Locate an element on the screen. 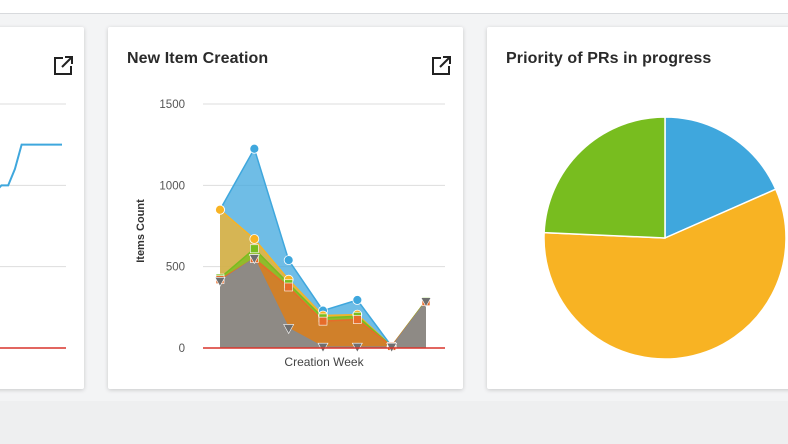 This screenshot has width=788, height=444. series-line is located at coordinates (31, 166).